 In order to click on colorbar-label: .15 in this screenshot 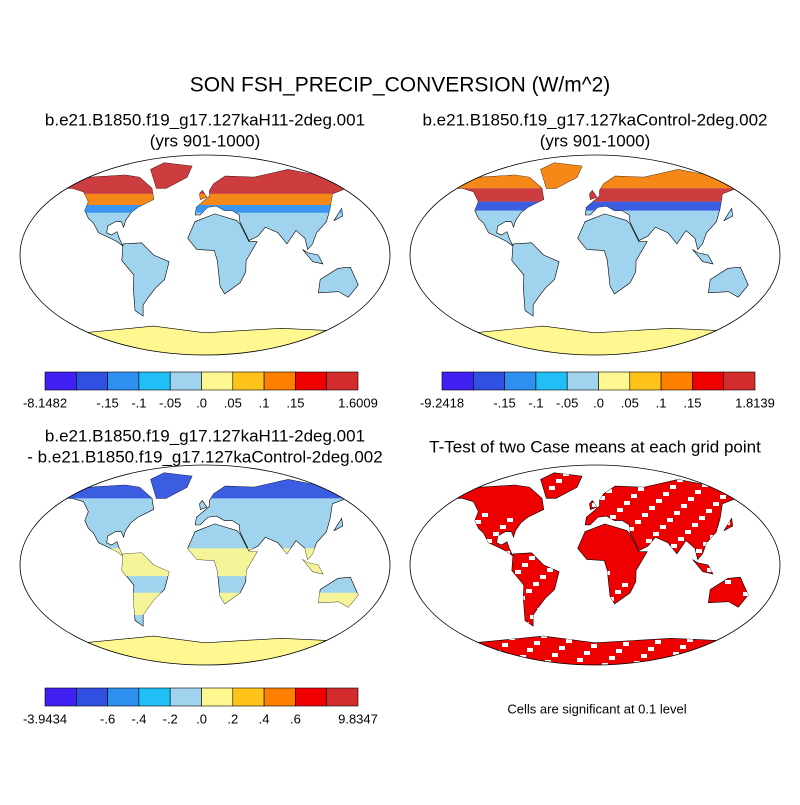, I will do `click(692, 402)`.